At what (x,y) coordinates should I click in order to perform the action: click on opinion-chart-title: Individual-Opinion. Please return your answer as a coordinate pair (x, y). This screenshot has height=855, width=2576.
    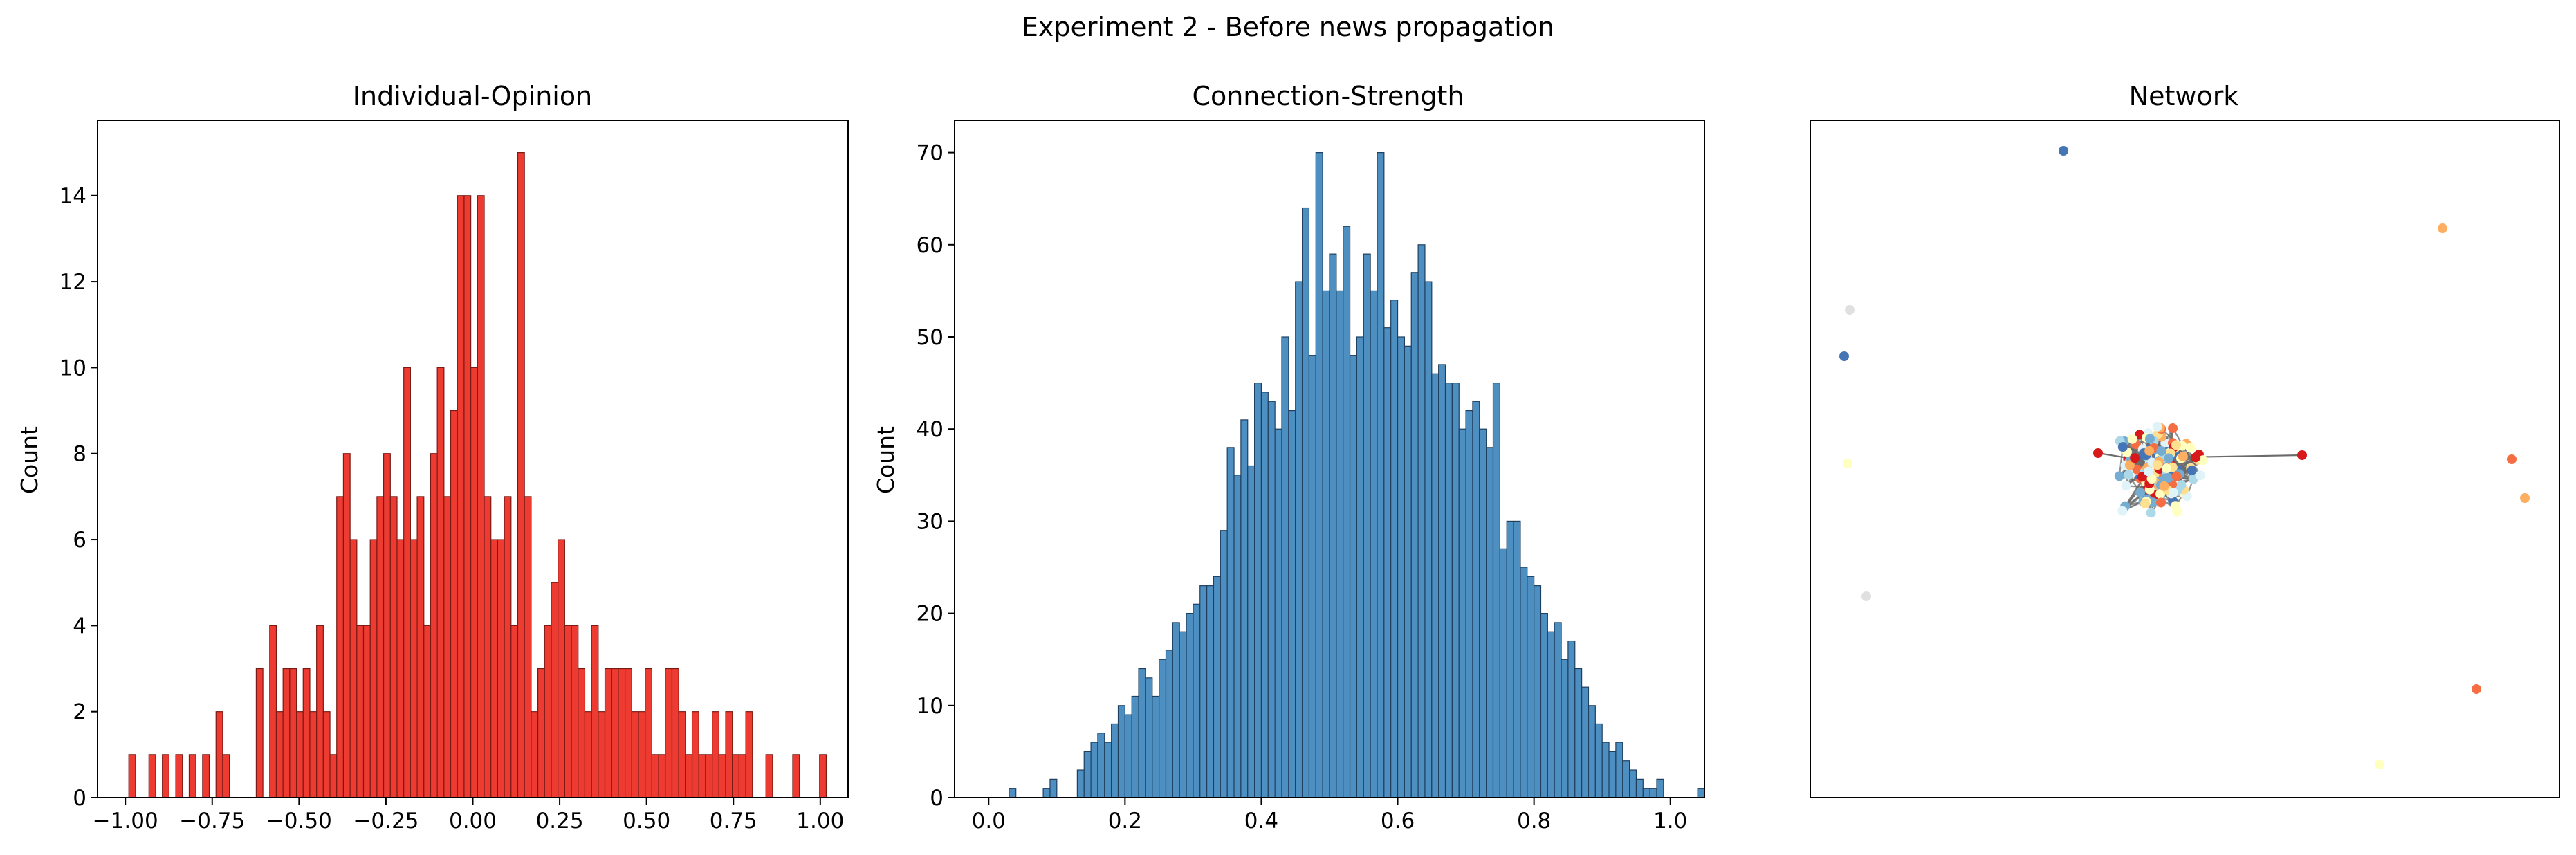
    Looking at the image, I should click on (472, 96).